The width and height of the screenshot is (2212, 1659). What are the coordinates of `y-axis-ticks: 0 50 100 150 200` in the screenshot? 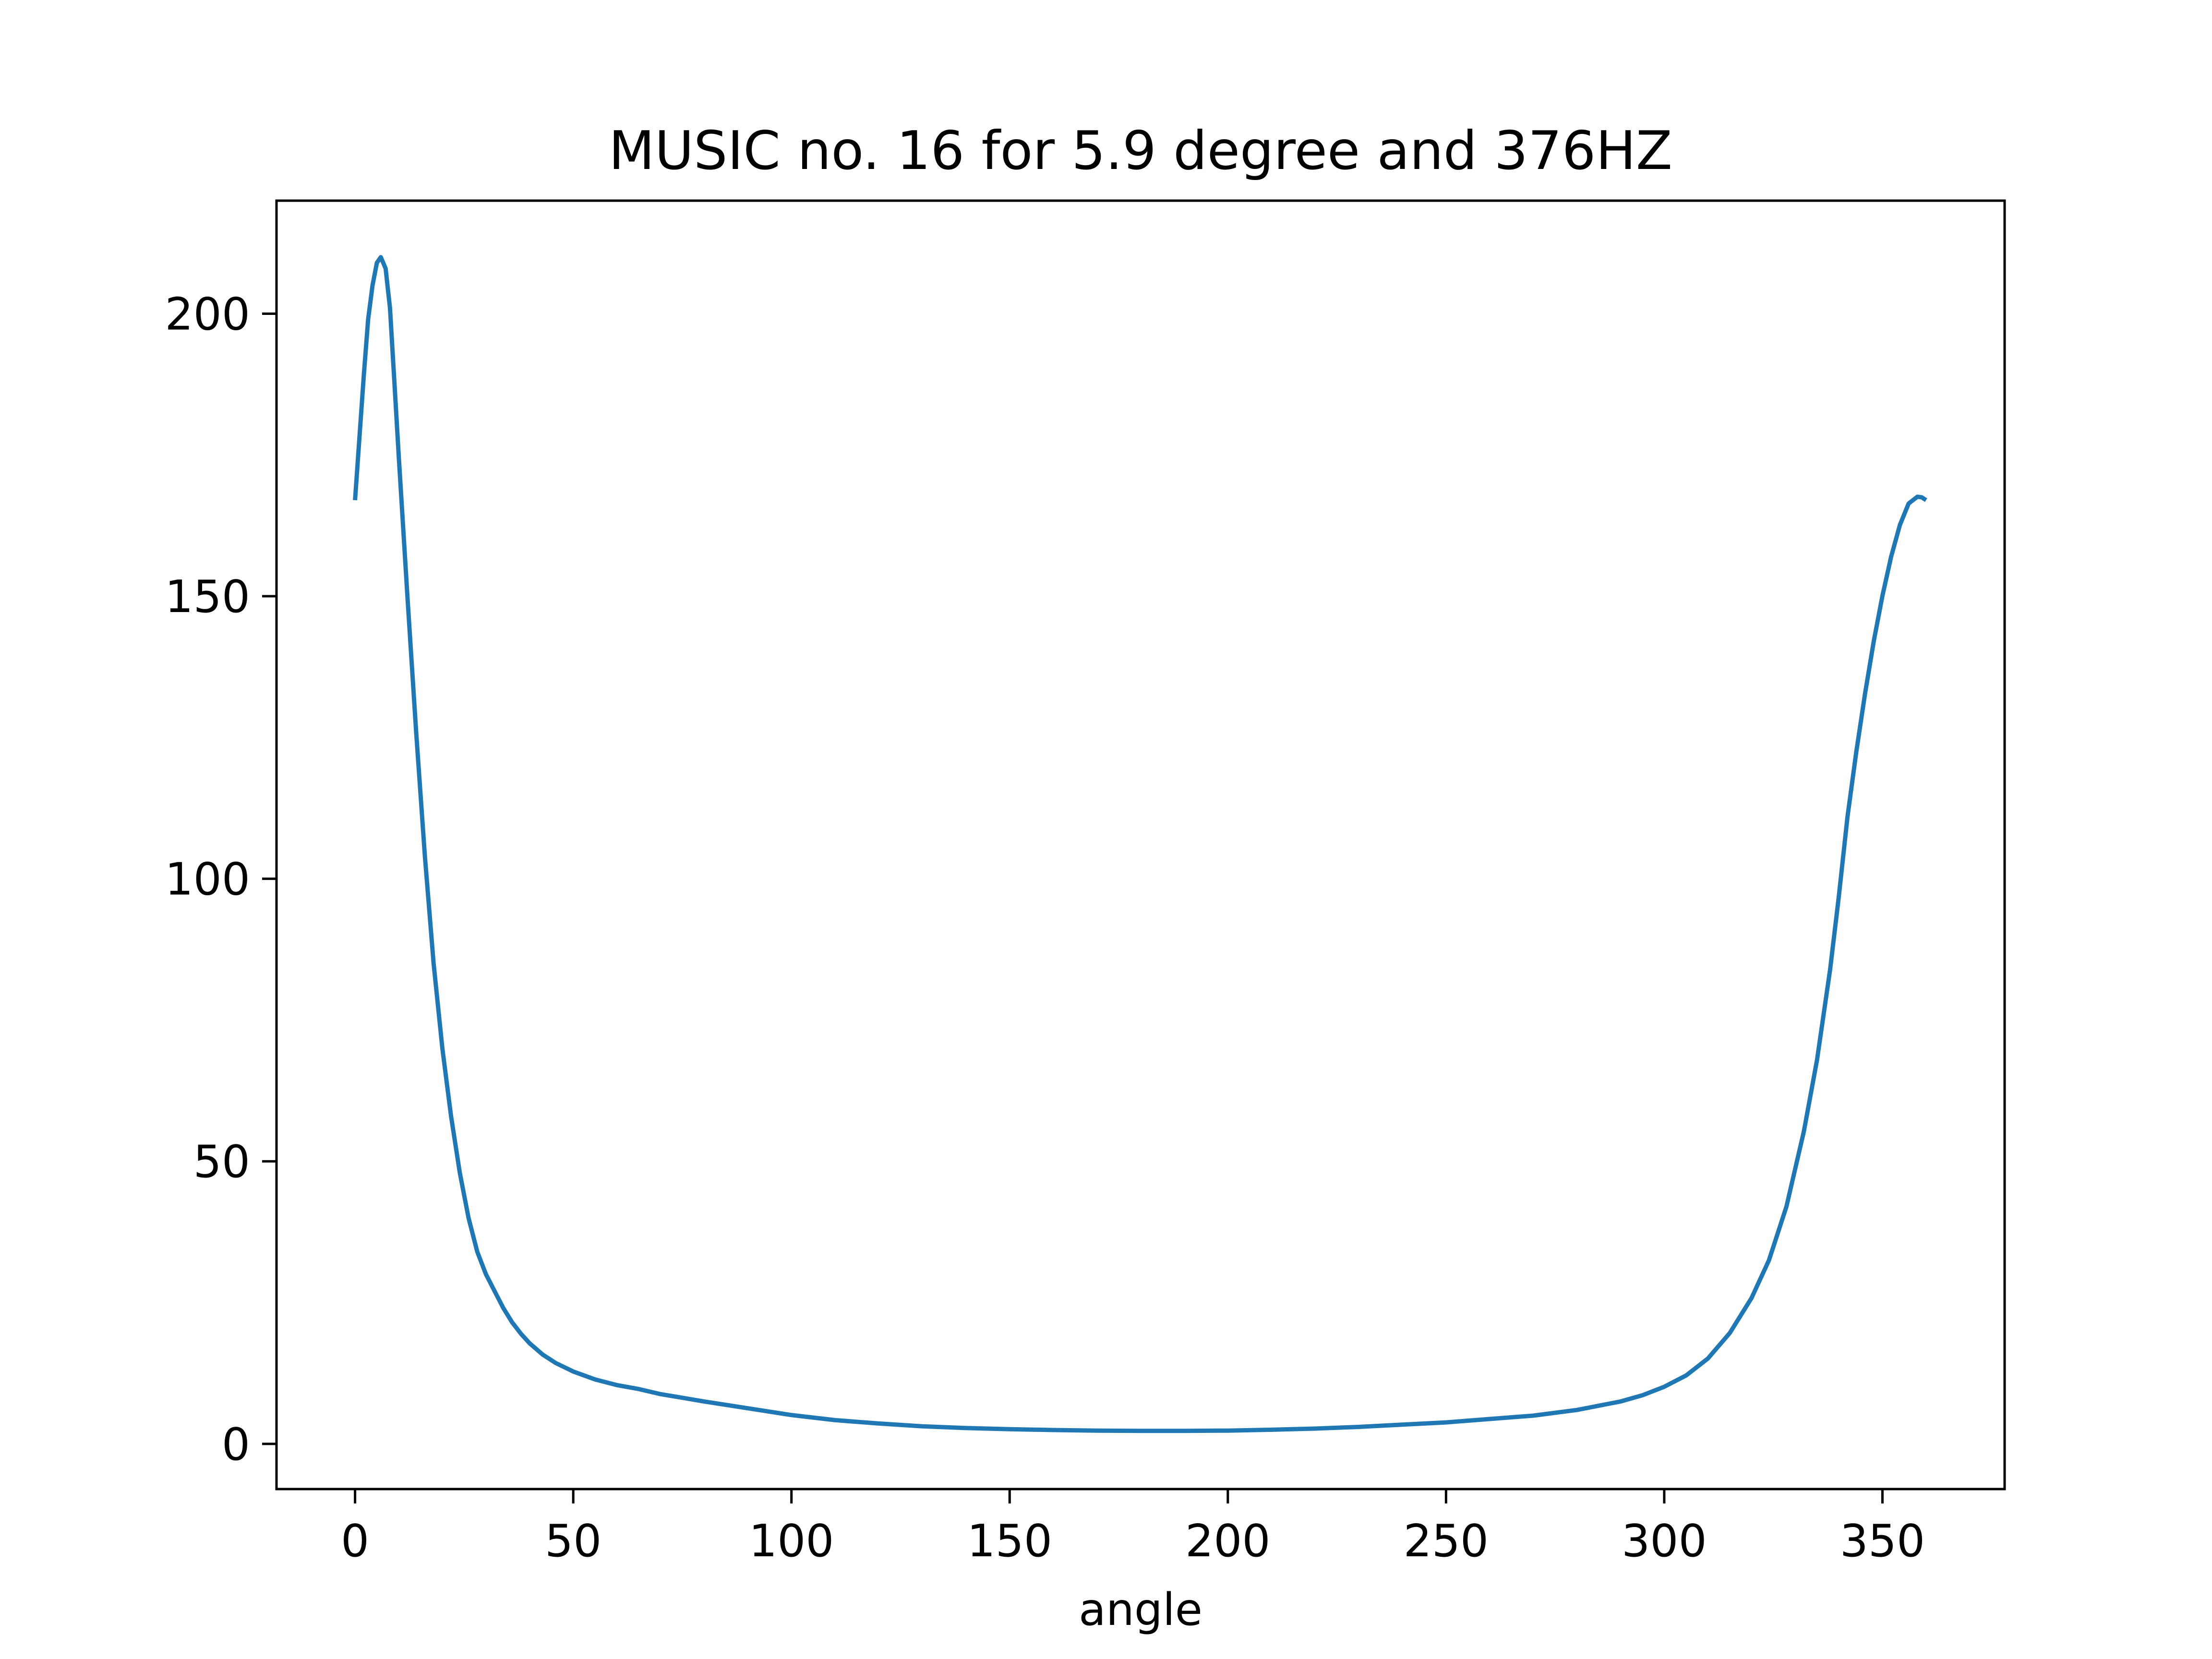 It's located at (220, 879).